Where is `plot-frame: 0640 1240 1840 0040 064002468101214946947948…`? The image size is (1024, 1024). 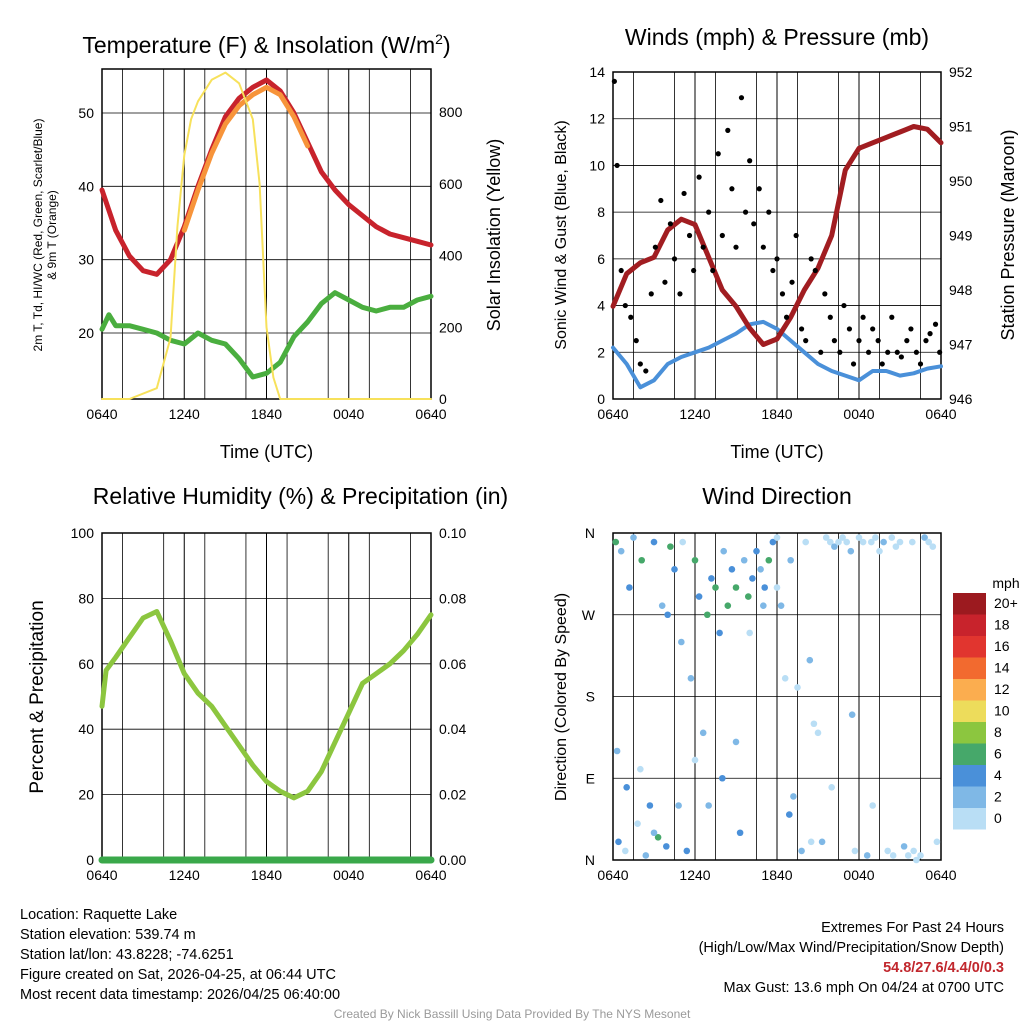
plot-frame: 0640 1240 1840 0040 064002468101214946947948… is located at coordinates (780, 243).